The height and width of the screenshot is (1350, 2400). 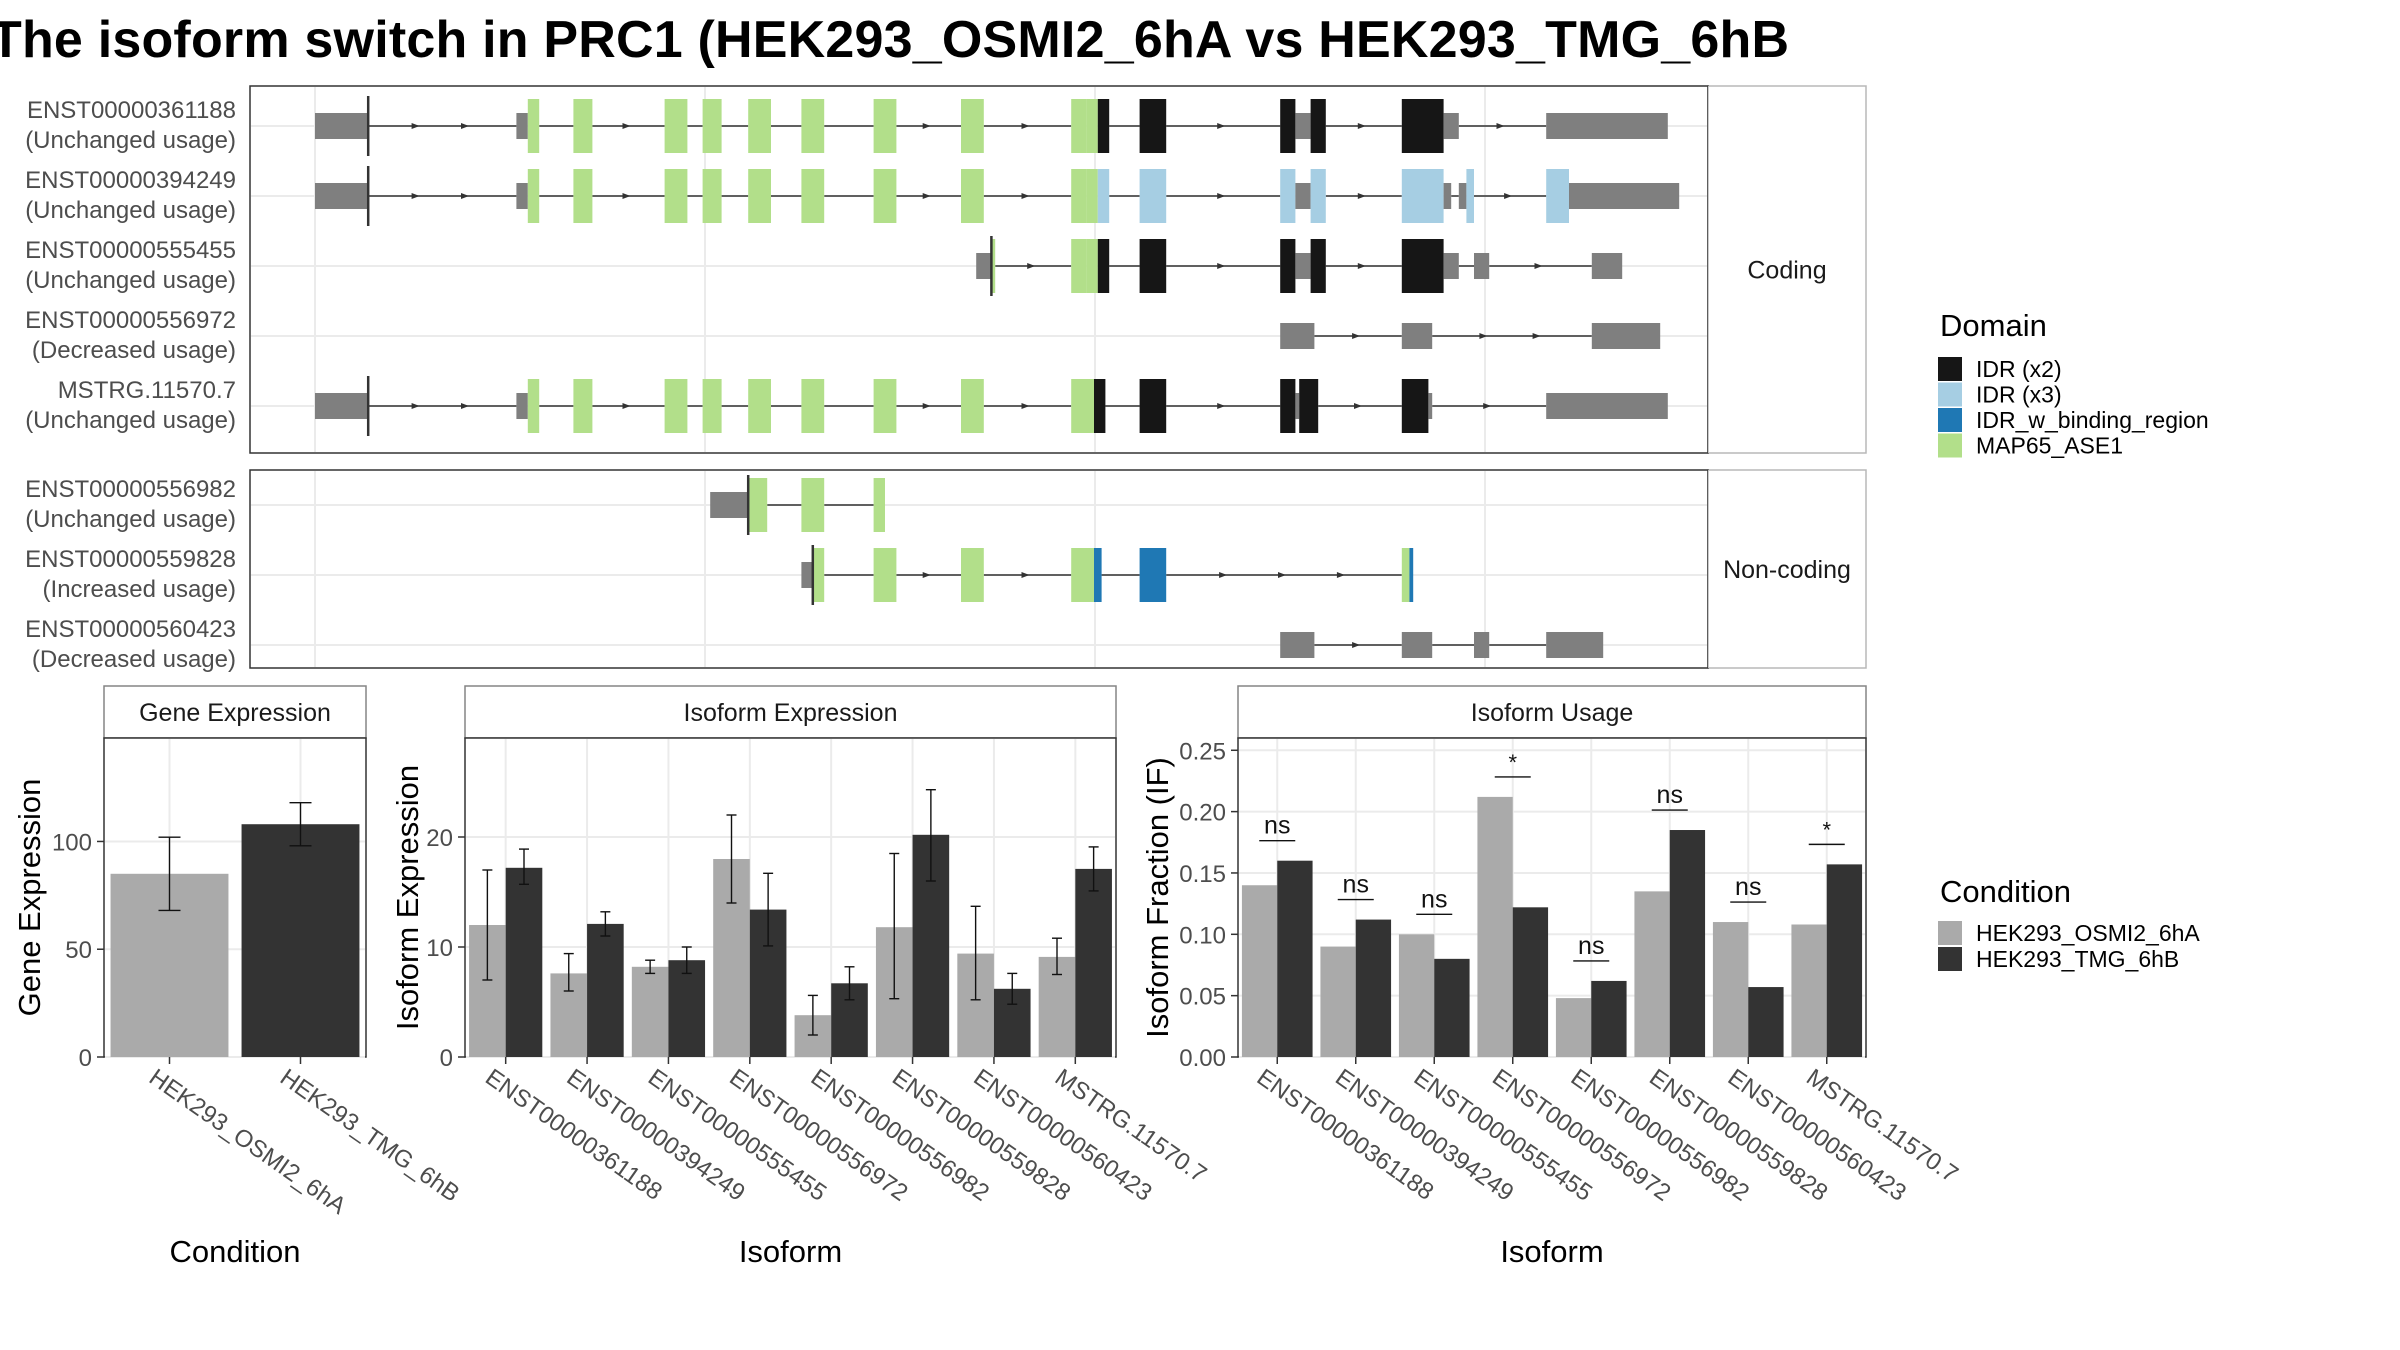 What do you see at coordinates (1950, 933) in the screenshot?
I see `condition-legend-swatch` at bounding box center [1950, 933].